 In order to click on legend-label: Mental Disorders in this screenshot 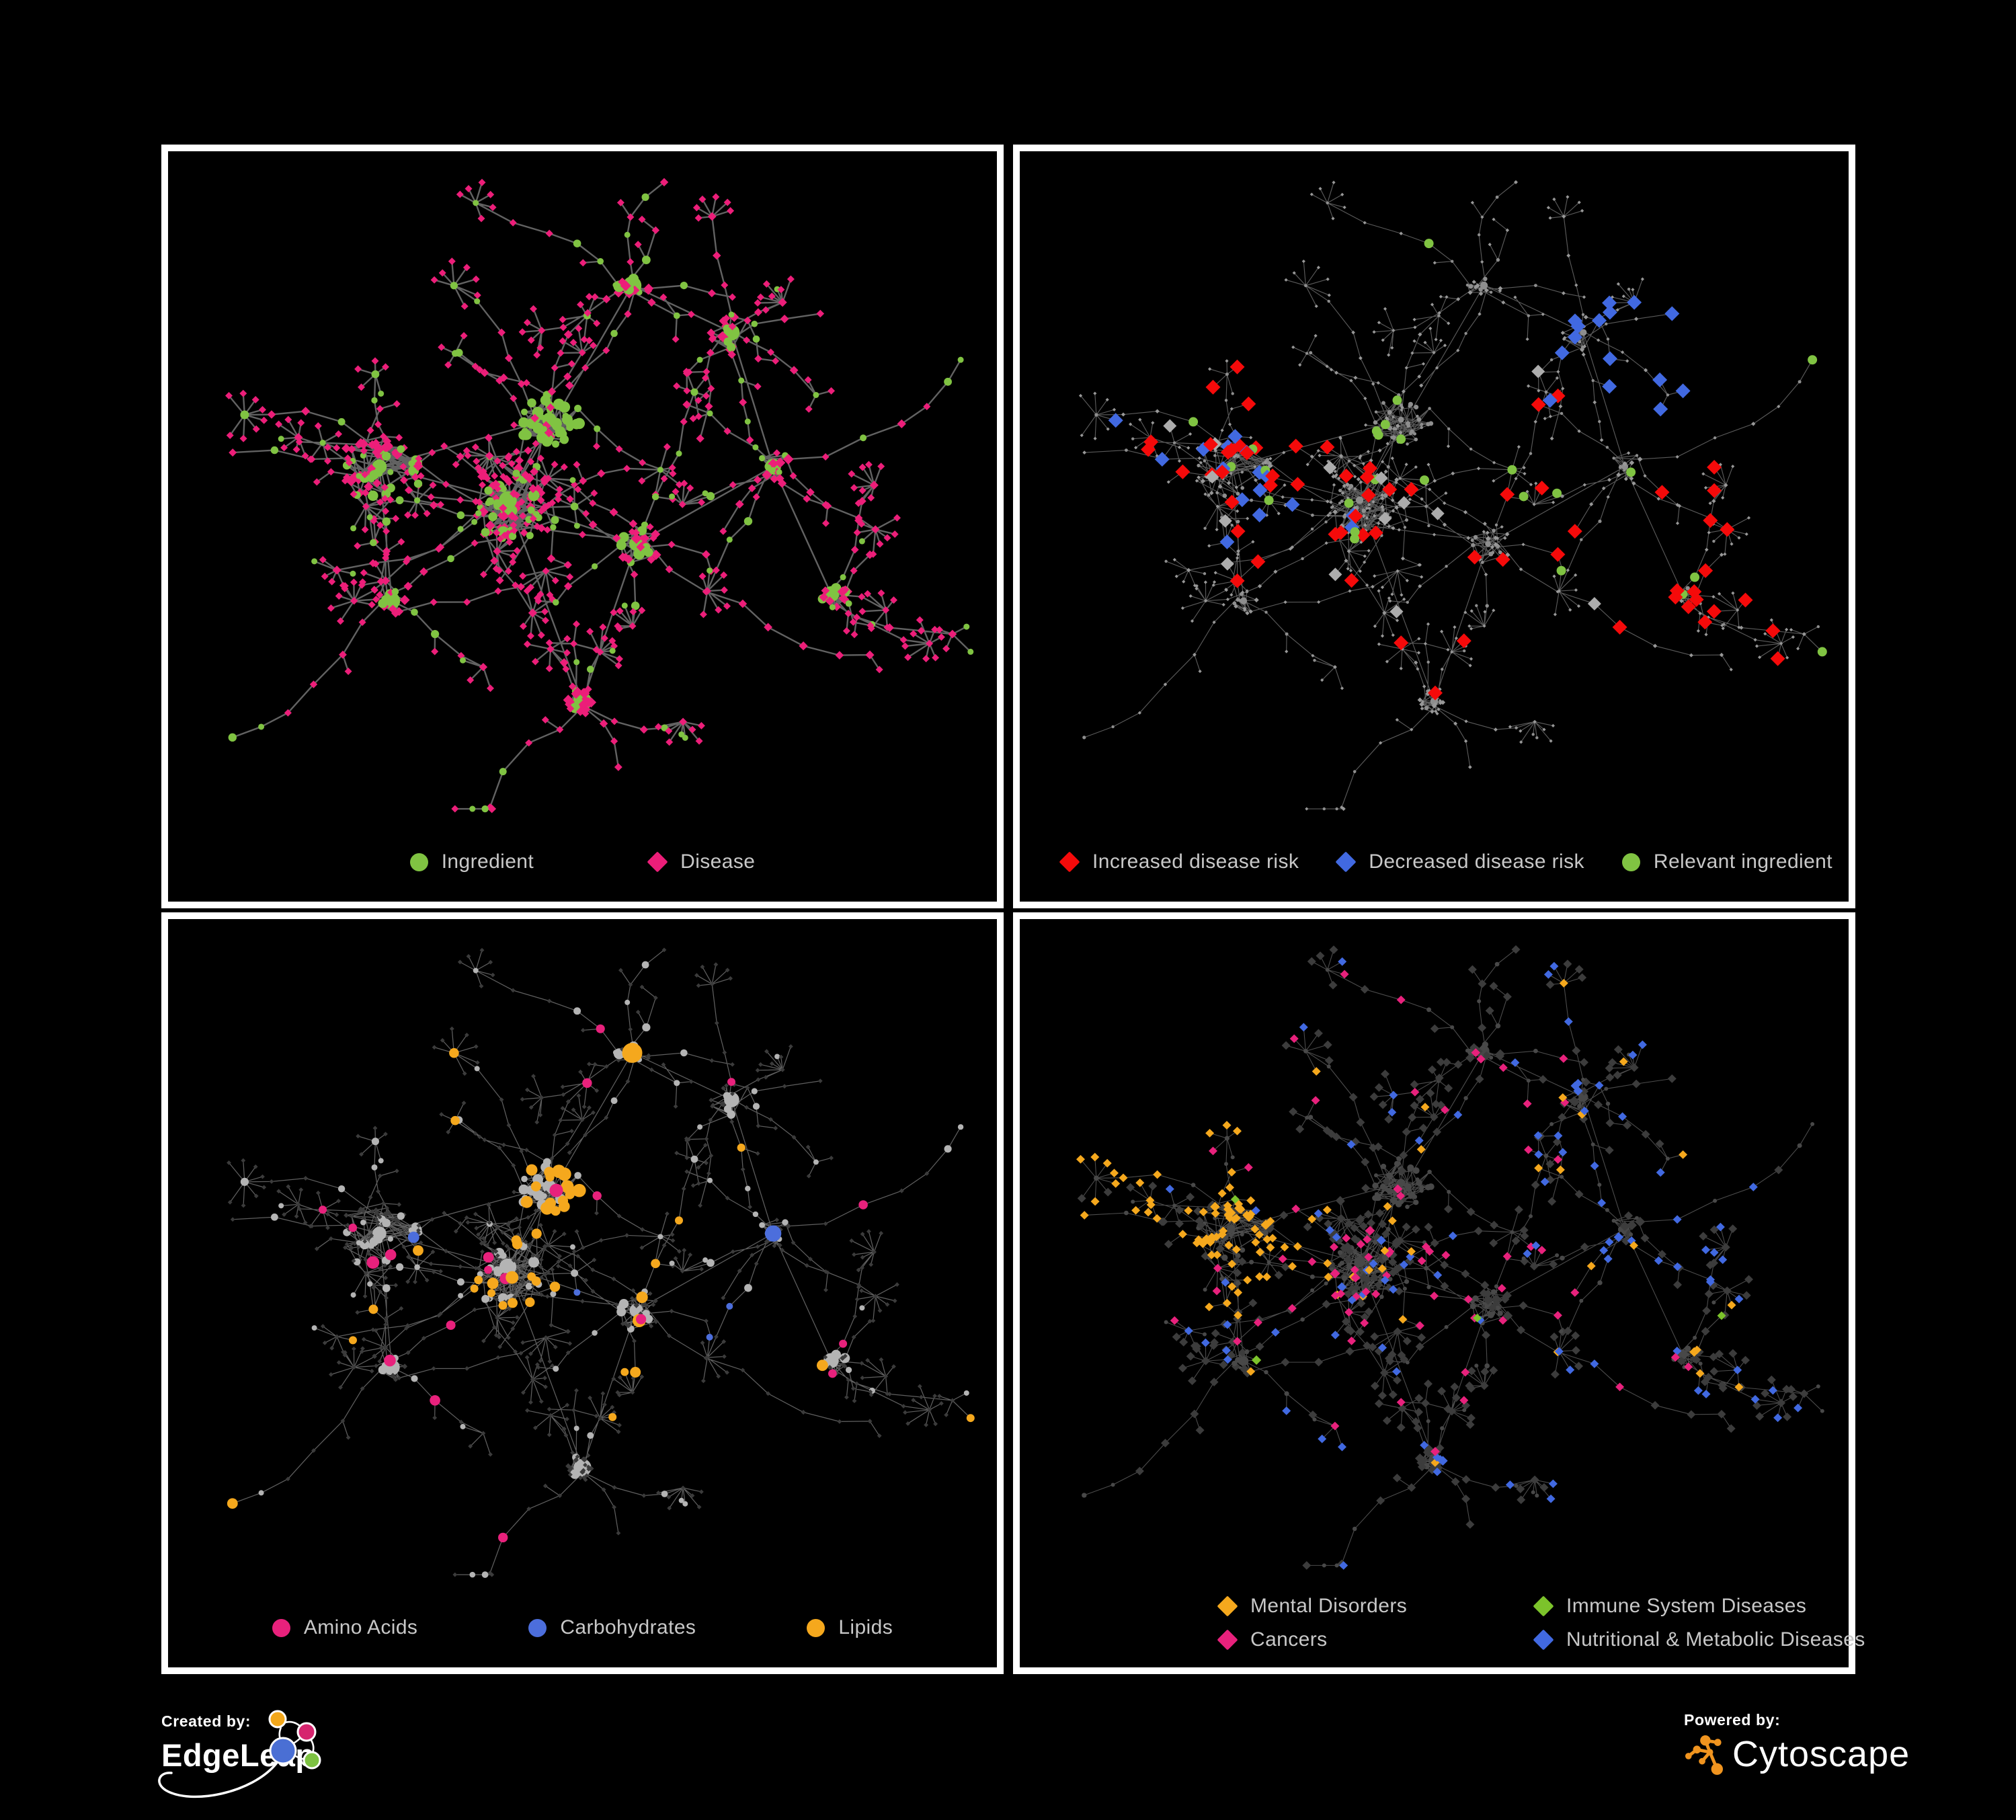, I will do `click(1329, 1606)`.